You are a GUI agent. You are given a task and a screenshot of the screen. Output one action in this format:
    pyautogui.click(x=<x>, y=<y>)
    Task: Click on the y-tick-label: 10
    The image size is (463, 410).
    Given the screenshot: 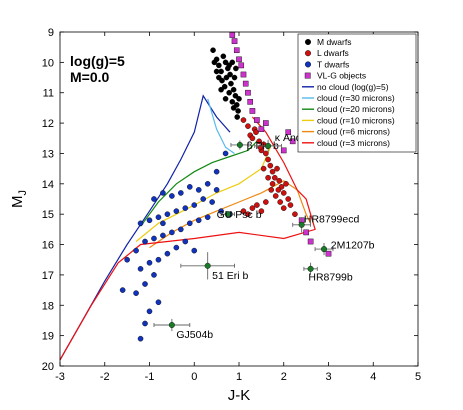 What is the action you would take?
    pyautogui.click(x=48, y=63)
    